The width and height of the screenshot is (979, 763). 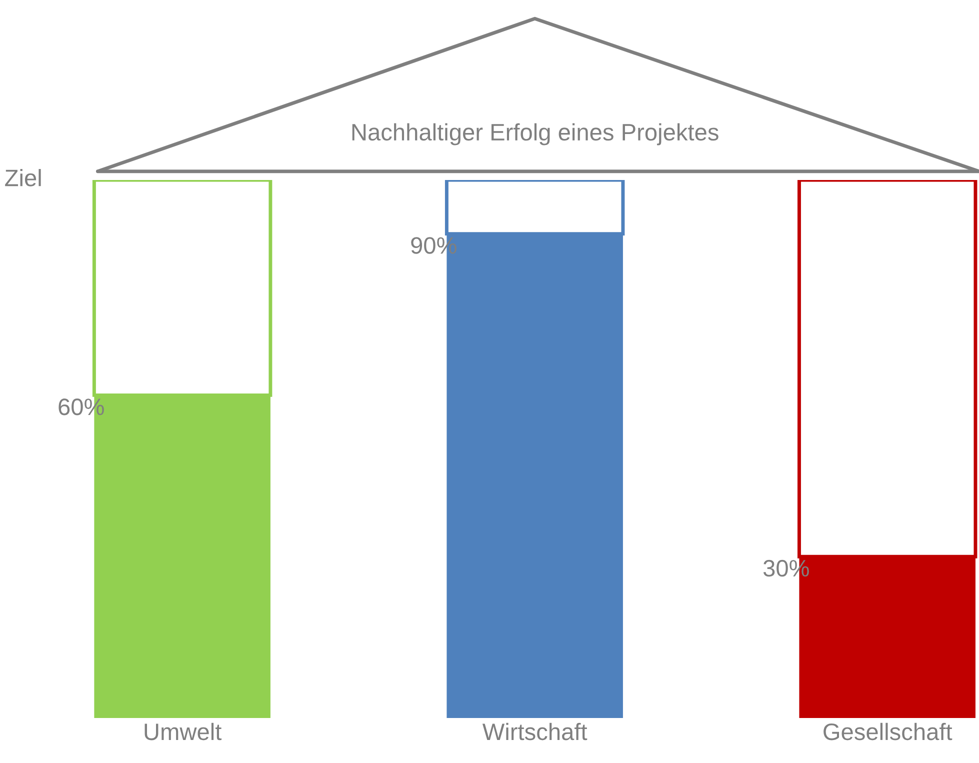 What do you see at coordinates (535, 731) in the screenshot?
I see `x-tick-label: Wirtschaft` at bounding box center [535, 731].